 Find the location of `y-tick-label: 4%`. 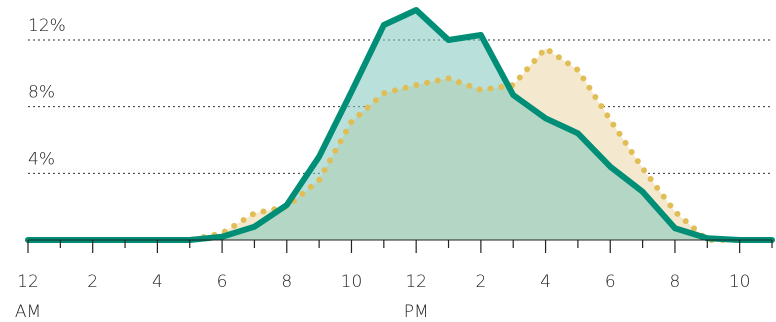

y-tick-label: 4% is located at coordinates (41, 159).